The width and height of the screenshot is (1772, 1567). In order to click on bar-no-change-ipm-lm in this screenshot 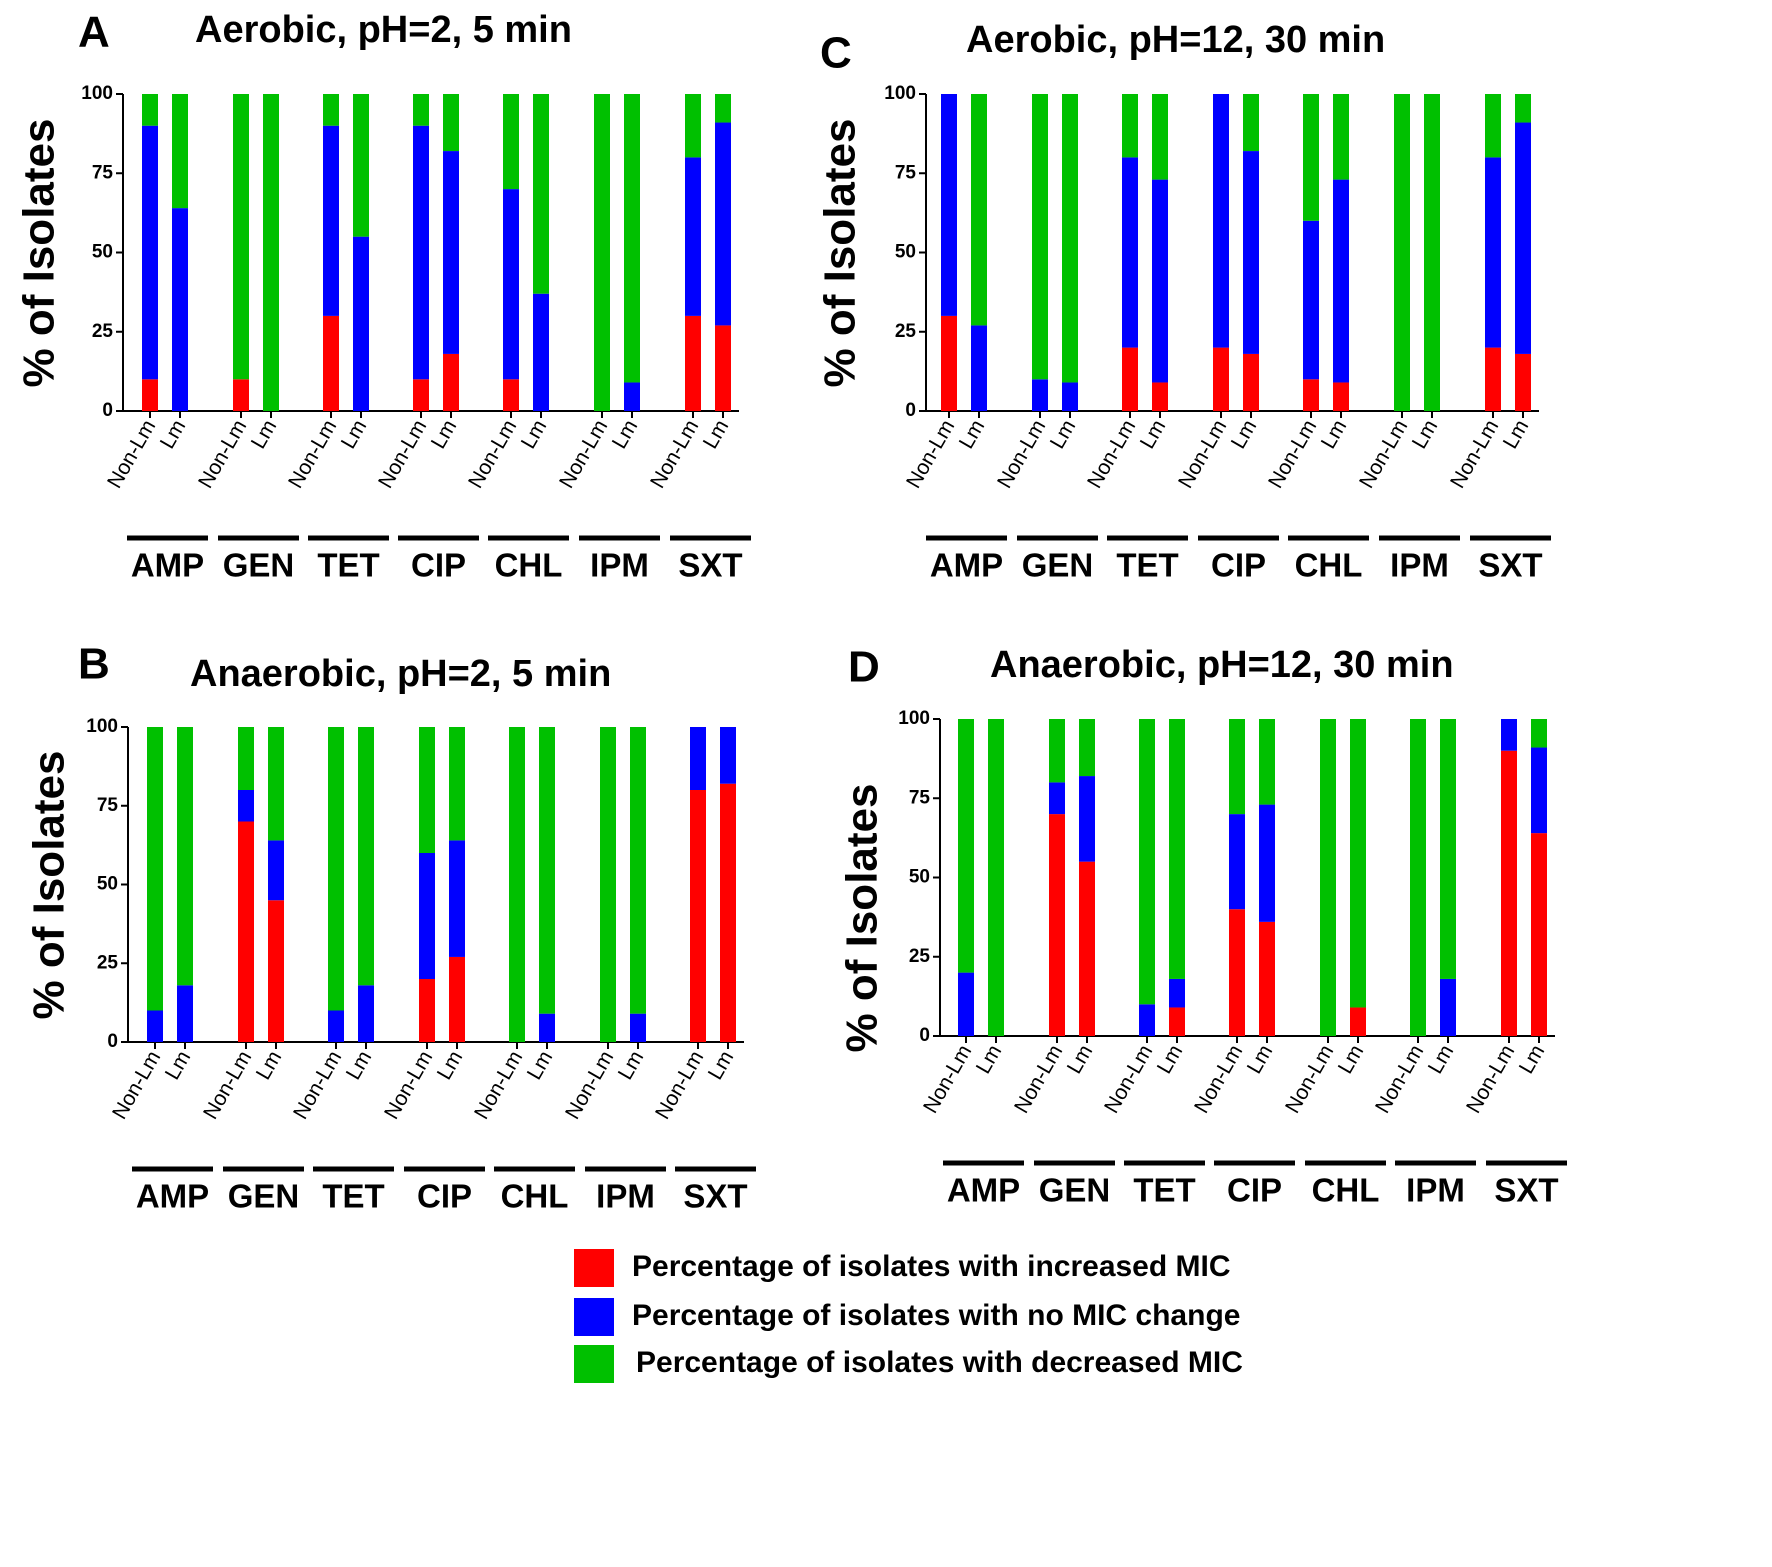, I will do `click(632, 396)`.